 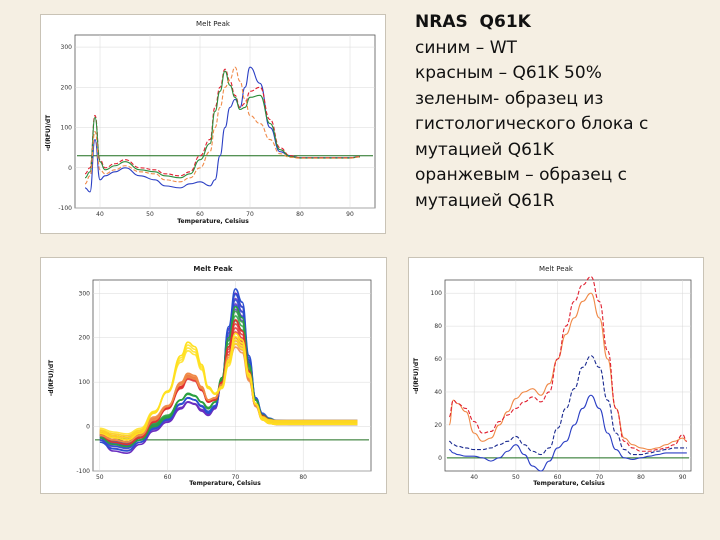 What do you see at coordinates (213, 24) in the screenshot?
I see `chart-1-title: Melt Peak` at bounding box center [213, 24].